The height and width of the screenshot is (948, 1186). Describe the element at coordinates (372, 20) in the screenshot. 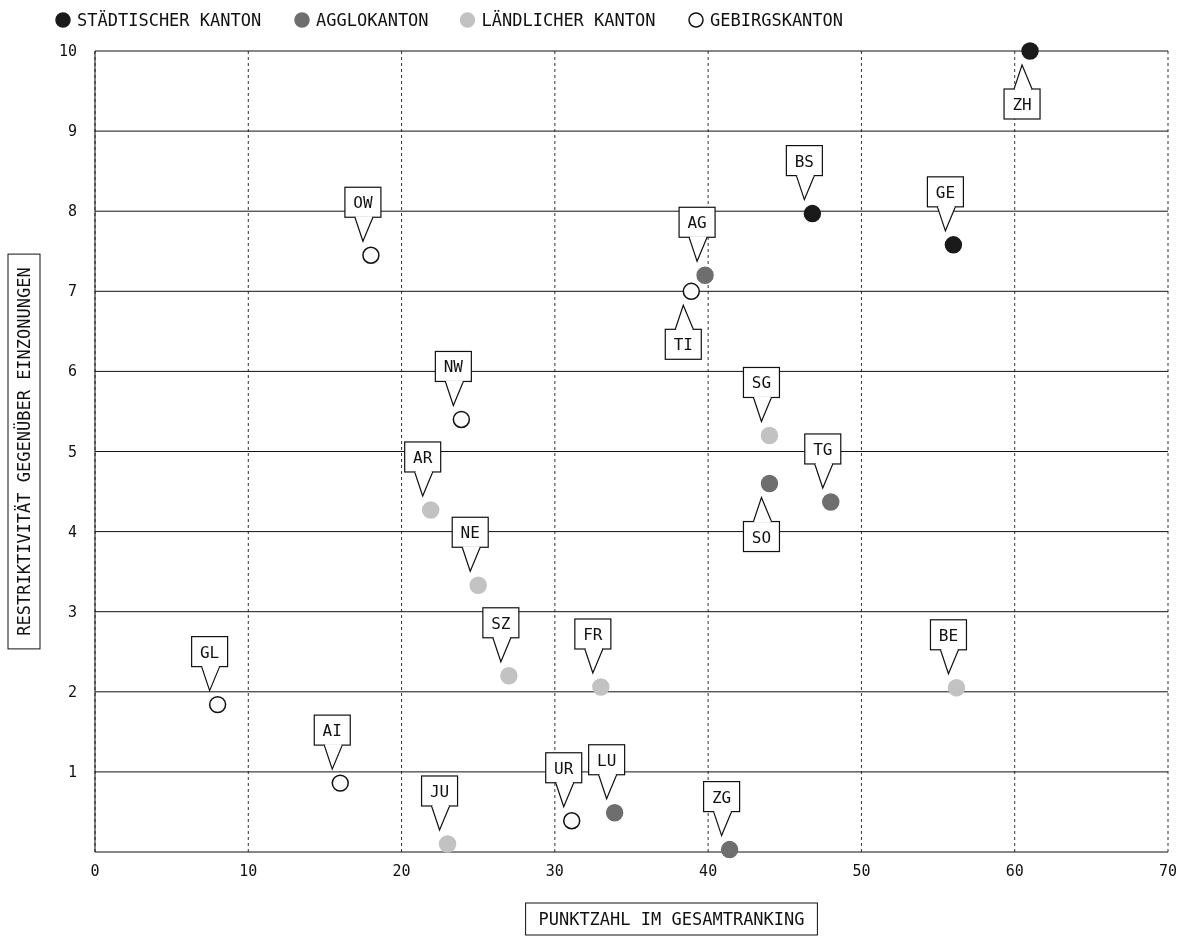

I see `legend-label: AGGLOKANTON` at that location.